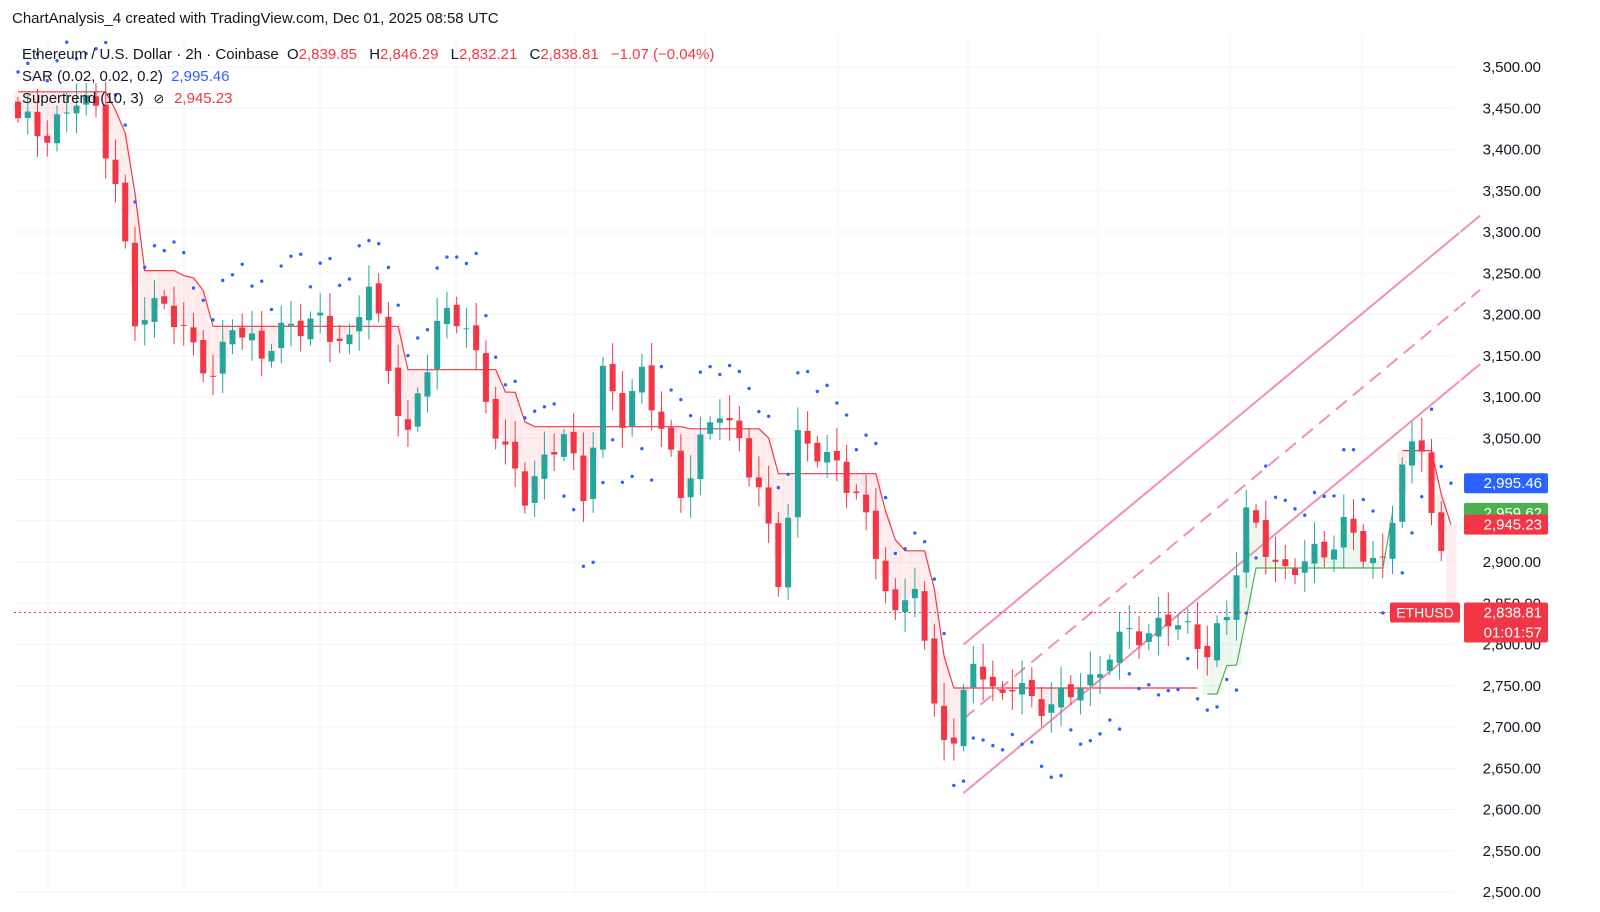 The height and width of the screenshot is (912, 1600). What do you see at coordinates (1506, 622) in the screenshot?
I see `current-price-tag-bg` at bounding box center [1506, 622].